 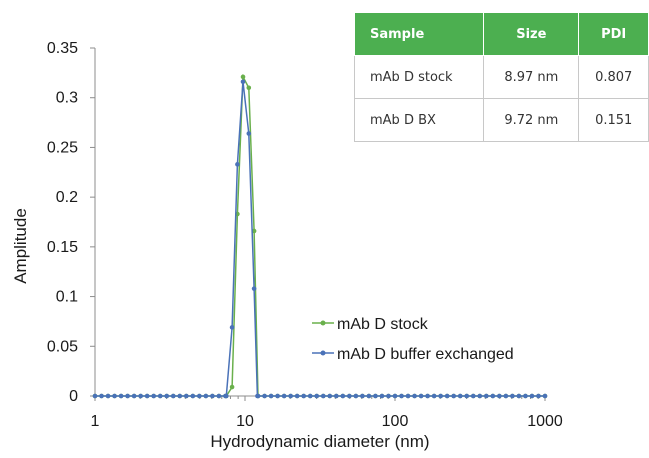 What do you see at coordinates (419, 77) in the screenshot?
I see `sample-cell: mAb D stock` at bounding box center [419, 77].